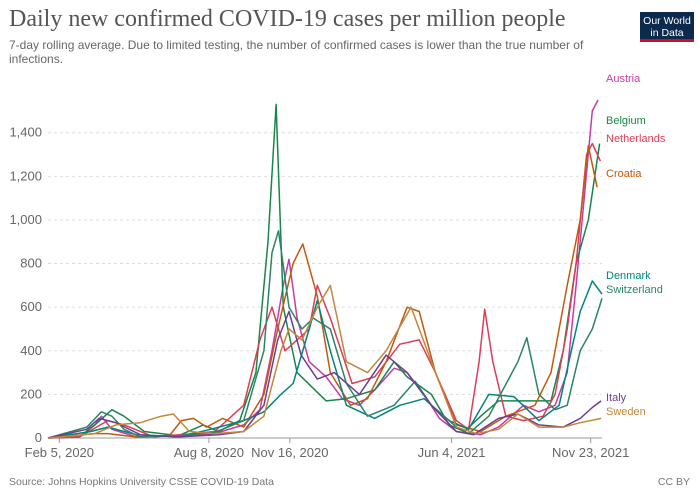  I want to click on logo-text-line2: in Data, so click(667, 33).